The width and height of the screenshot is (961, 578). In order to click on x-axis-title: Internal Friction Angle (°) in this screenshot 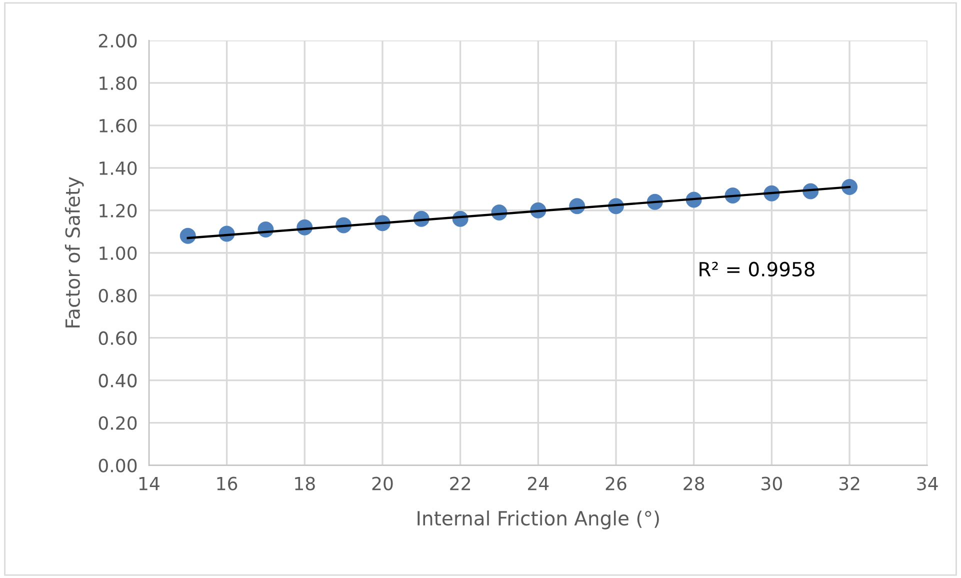, I will do `click(538, 520)`.